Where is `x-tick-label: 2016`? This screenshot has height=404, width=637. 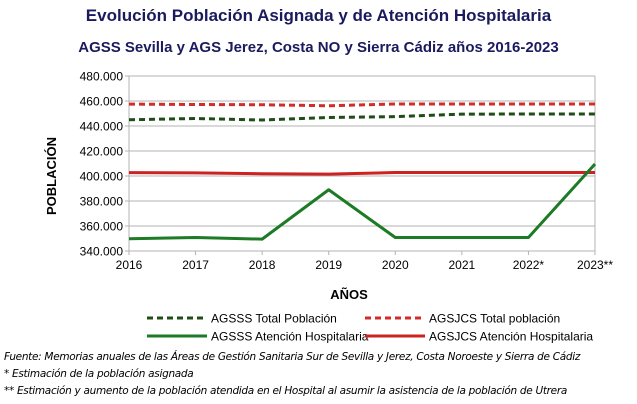
x-tick-label: 2016 is located at coordinates (129, 265).